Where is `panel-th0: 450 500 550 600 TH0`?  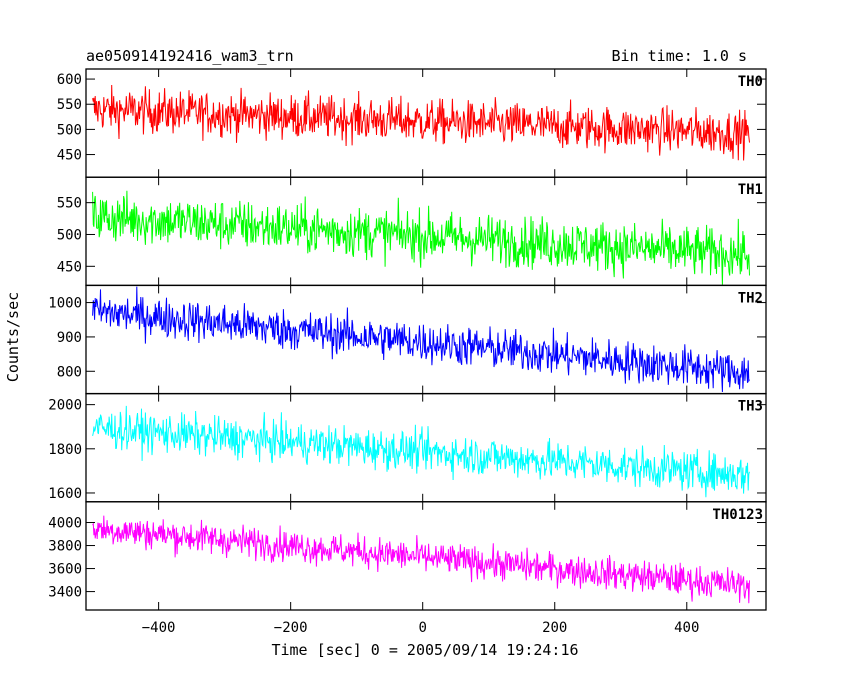
panel-th0: 450 500 550 600 TH0 is located at coordinates (412, 123).